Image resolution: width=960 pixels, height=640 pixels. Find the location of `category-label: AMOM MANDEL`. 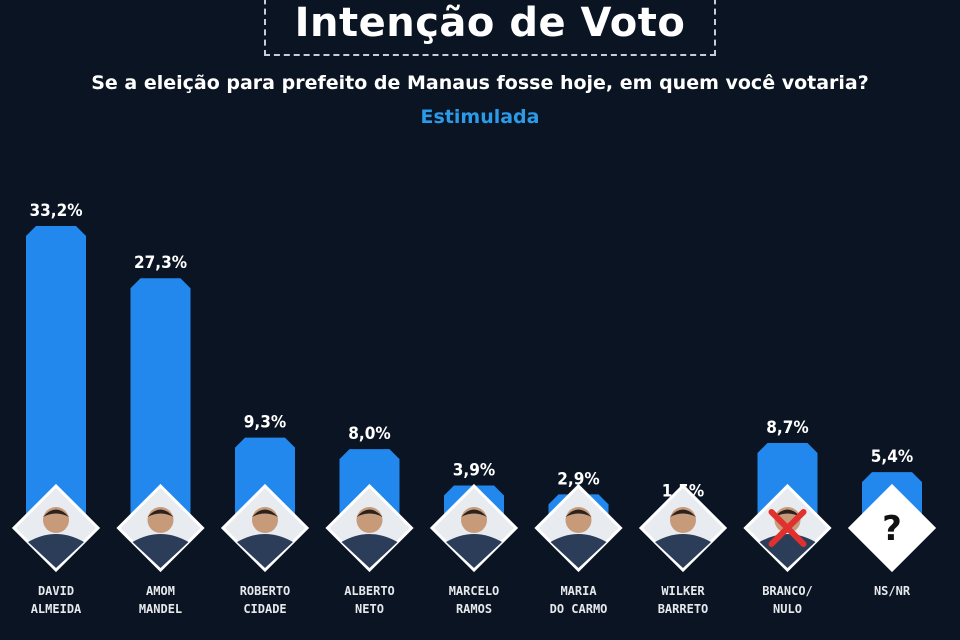

category-label: AMOM MANDEL is located at coordinates (161, 600).